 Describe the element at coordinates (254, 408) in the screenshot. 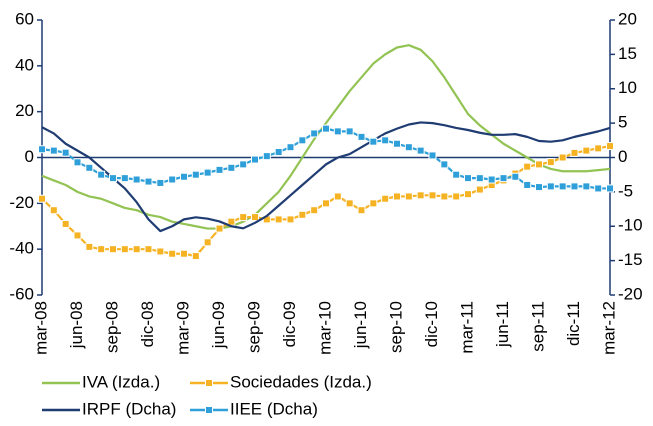

I see `legend-item: IIEE (Dcha)` at that location.